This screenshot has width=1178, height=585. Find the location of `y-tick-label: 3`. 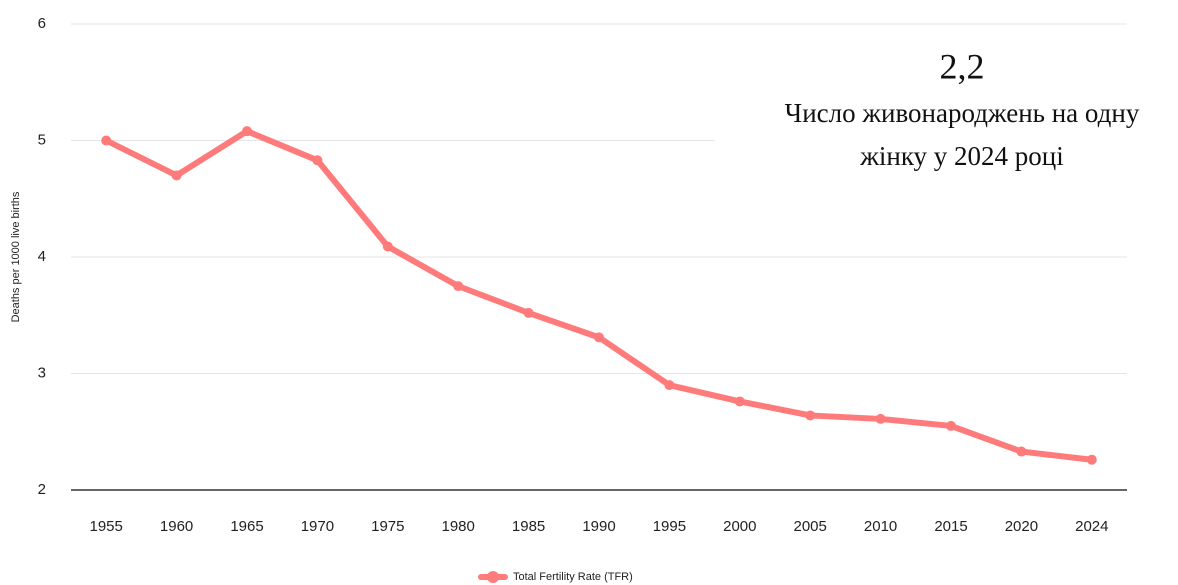

y-tick-label: 3 is located at coordinates (42, 372).